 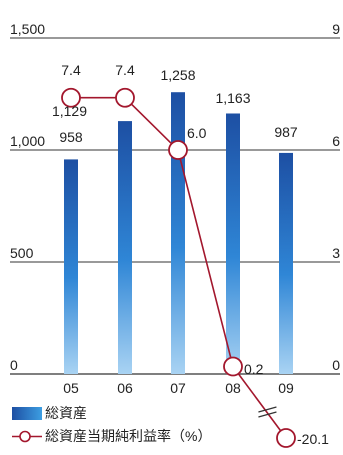 What do you see at coordinates (14, 365) in the screenshot?
I see `left-tick-label: 0` at bounding box center [14, 365].